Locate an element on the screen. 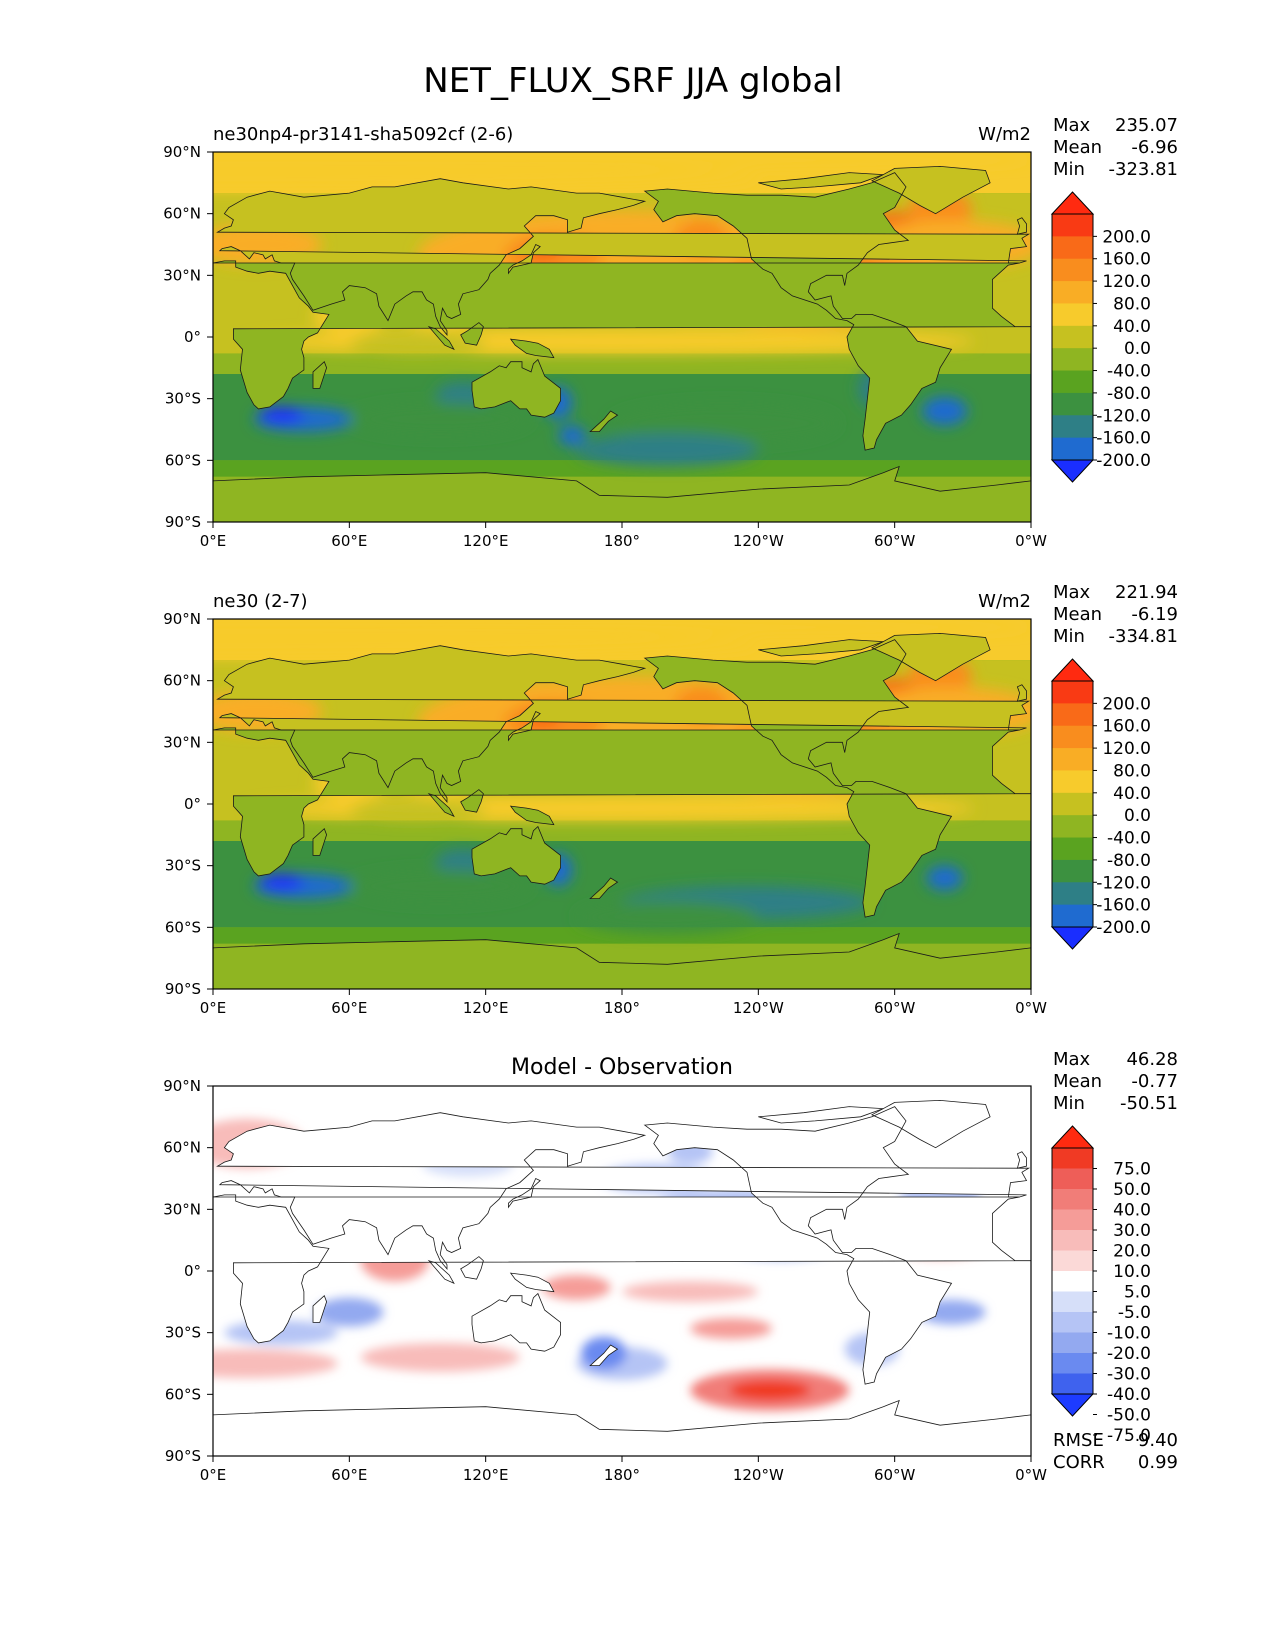 The height and width of the screenshot is (1650, 1275). colorbar-frame is located at coordinates (1072, 337).